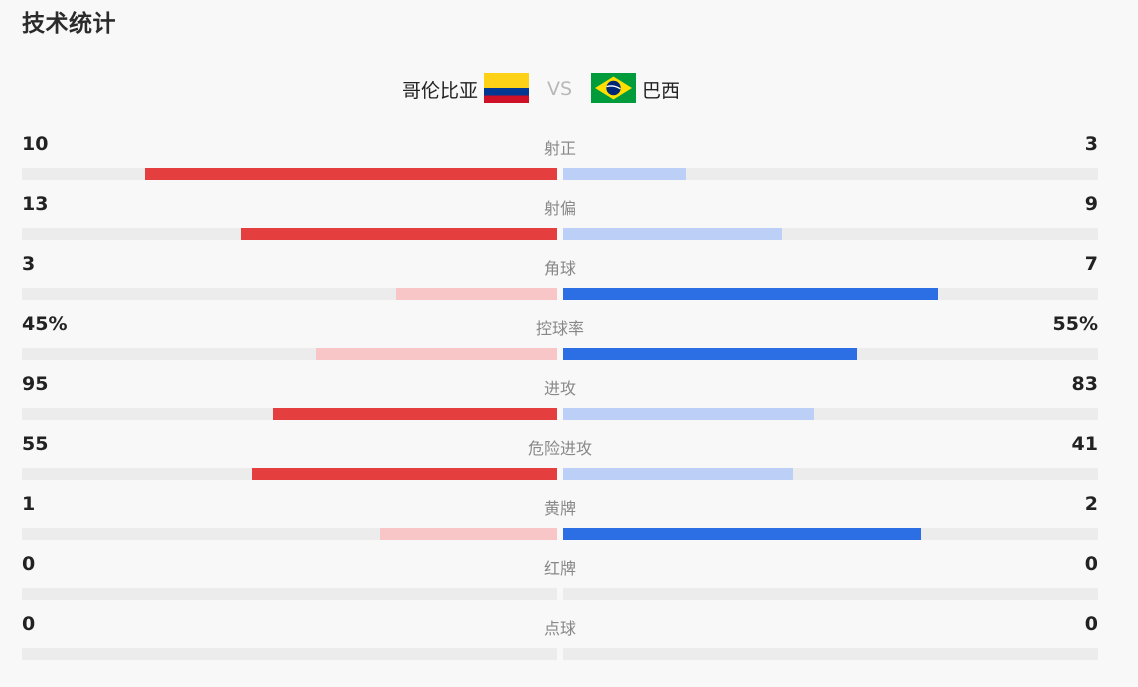  I want to click on stat-label: 黄牌, so click(559, 508).